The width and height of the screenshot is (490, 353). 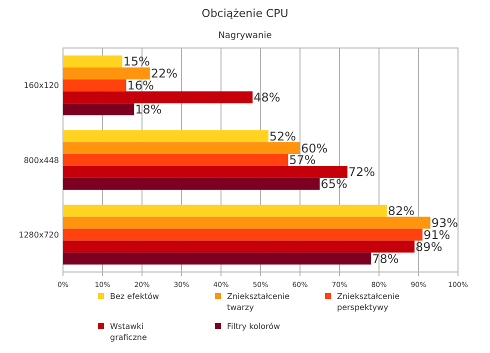 I want to click on chart-title: Obciążenie CPU, so click(x=245, y=13).